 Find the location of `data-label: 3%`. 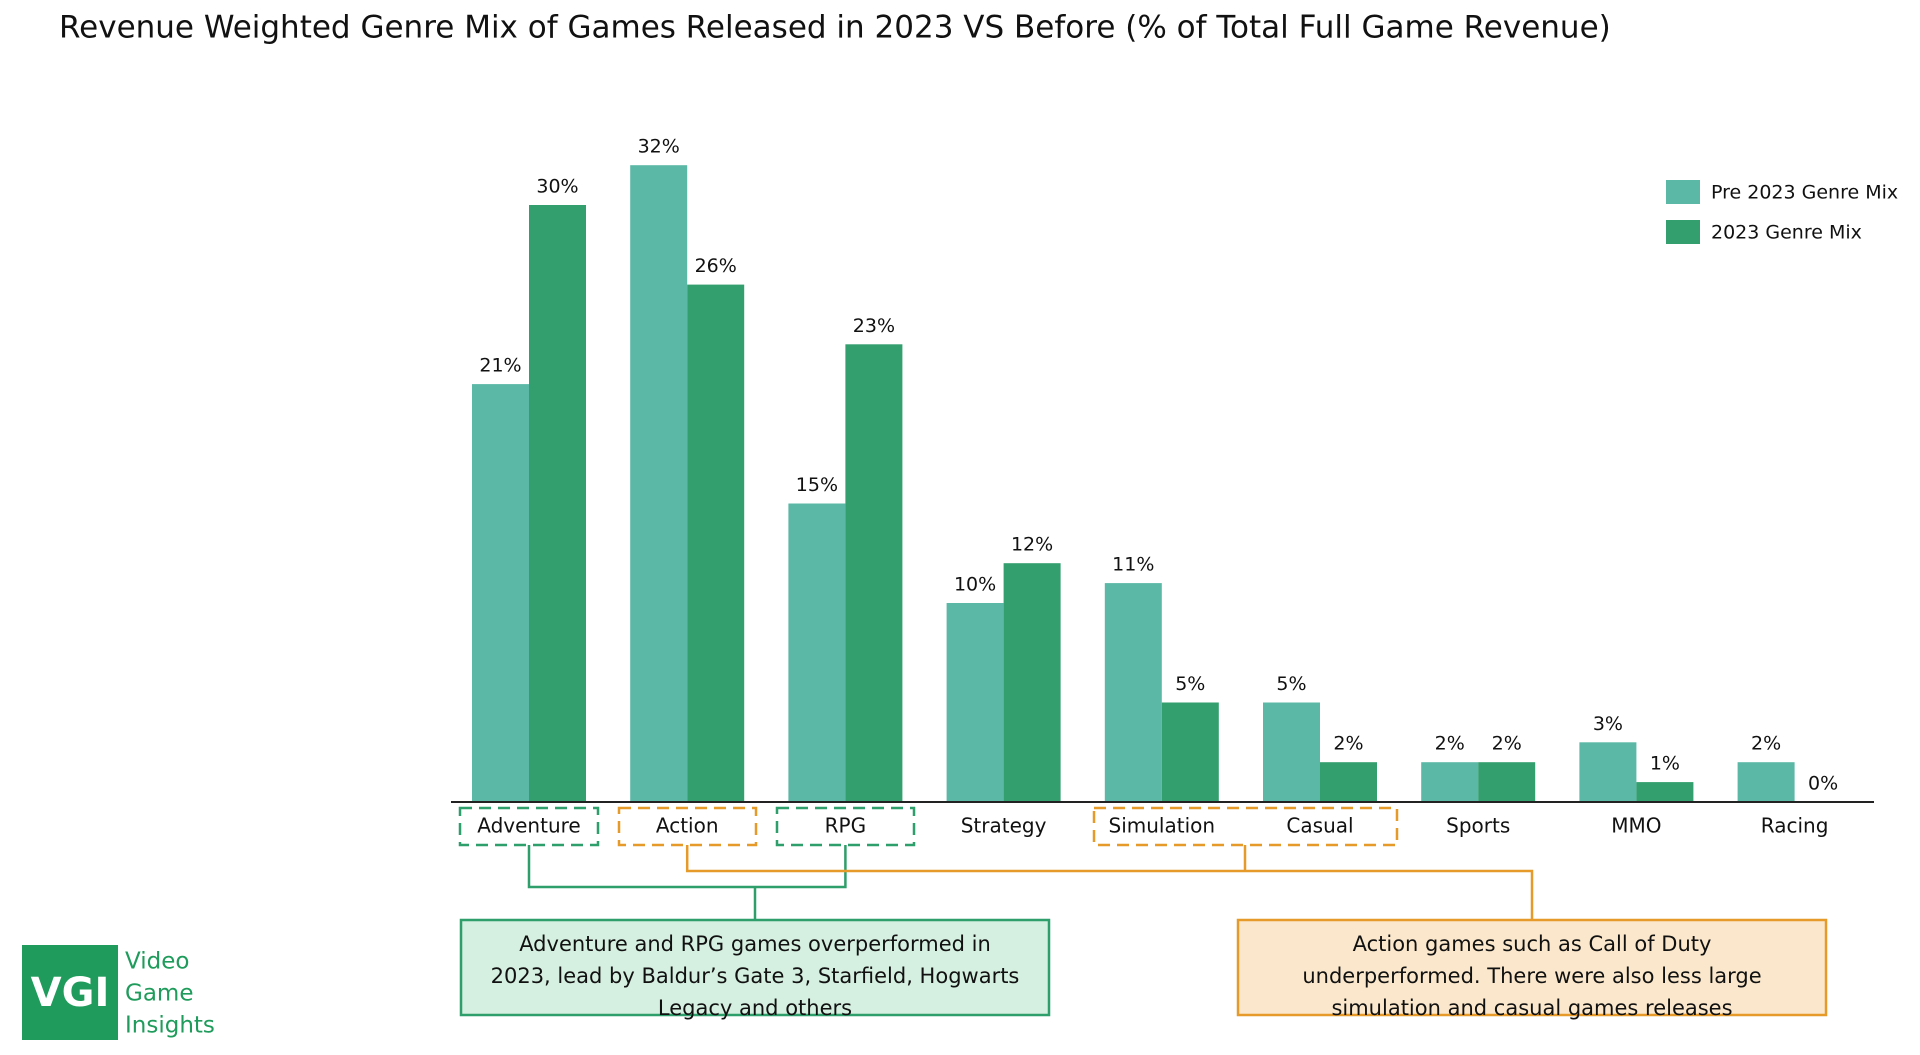

data-label: 3% is located at coordinates (1608, 724).